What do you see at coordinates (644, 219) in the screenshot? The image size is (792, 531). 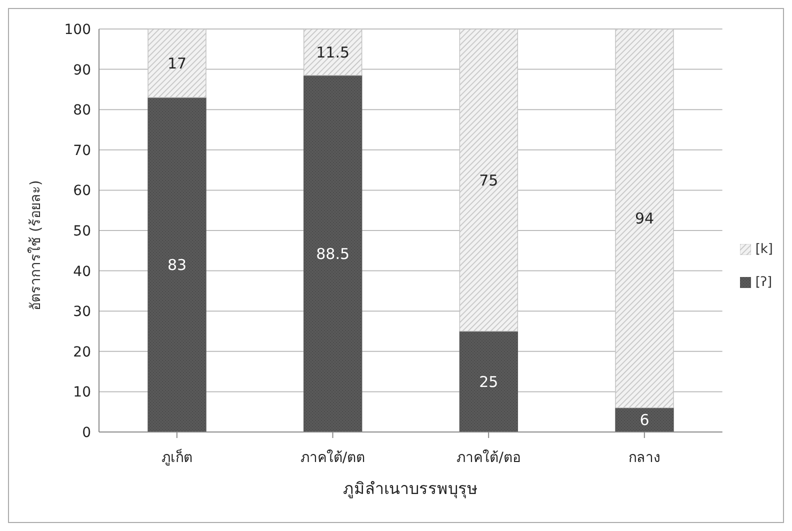 I see `data-label: 94` at bounding box center [644, 219].